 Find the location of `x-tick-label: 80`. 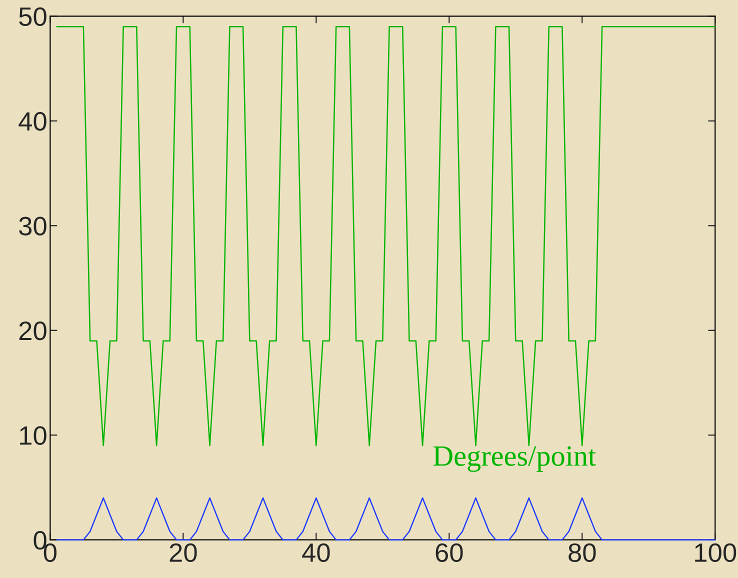

x-tick-label: 80 is located at coordinates (582, 552).